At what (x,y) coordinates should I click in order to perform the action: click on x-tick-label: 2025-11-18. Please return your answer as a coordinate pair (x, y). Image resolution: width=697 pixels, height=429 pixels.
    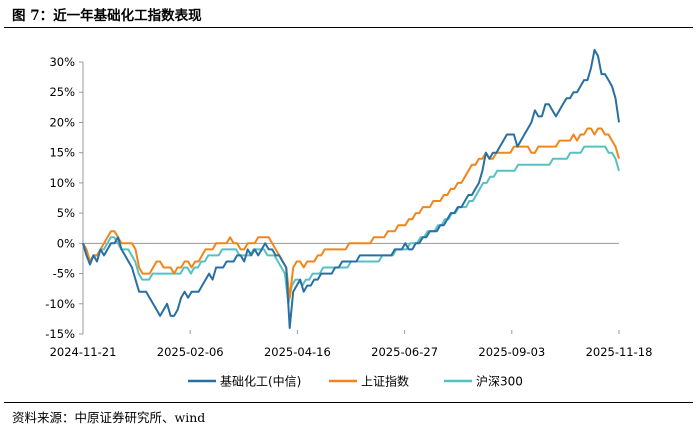
    Looking at the image, I should click on (619, 352).